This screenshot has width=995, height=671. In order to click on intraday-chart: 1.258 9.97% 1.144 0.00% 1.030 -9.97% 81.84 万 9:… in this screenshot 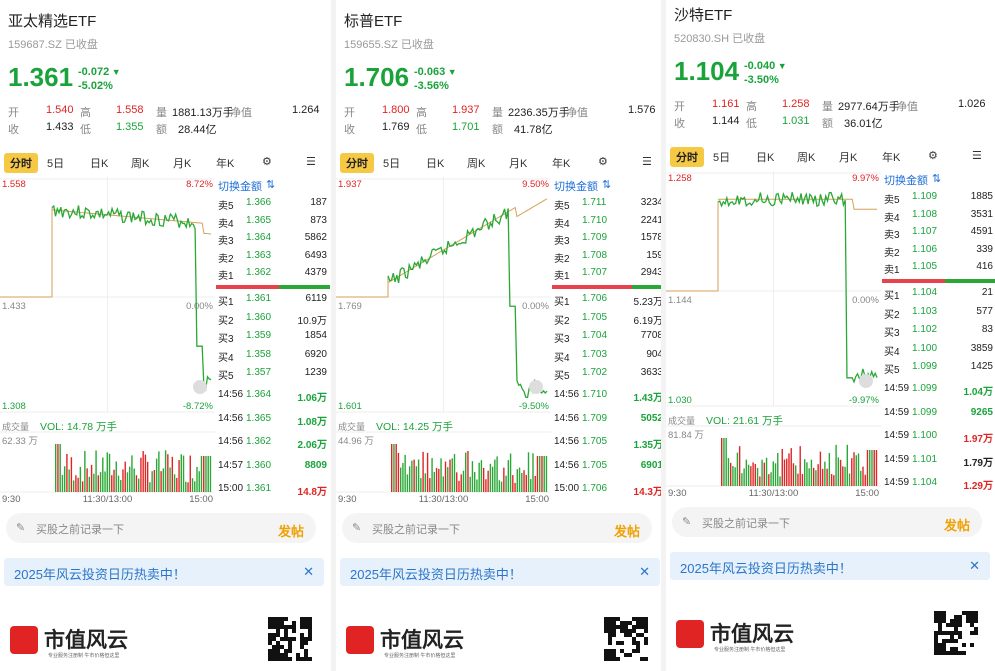, I will do `click(773, 333)`.